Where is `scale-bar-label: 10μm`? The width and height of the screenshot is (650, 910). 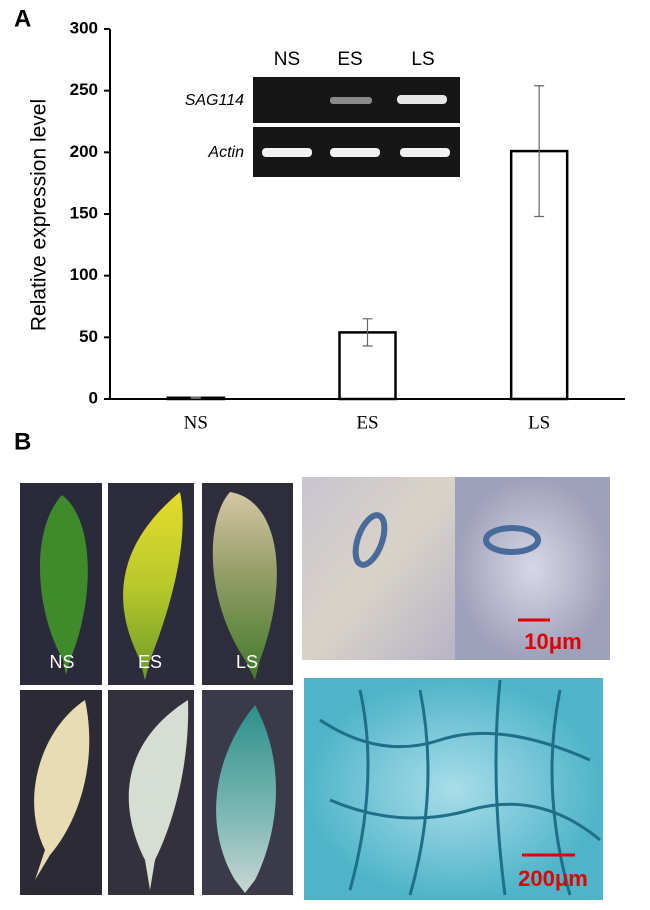 scale-bar-label: 10μm is located at coordinates (553, 641).